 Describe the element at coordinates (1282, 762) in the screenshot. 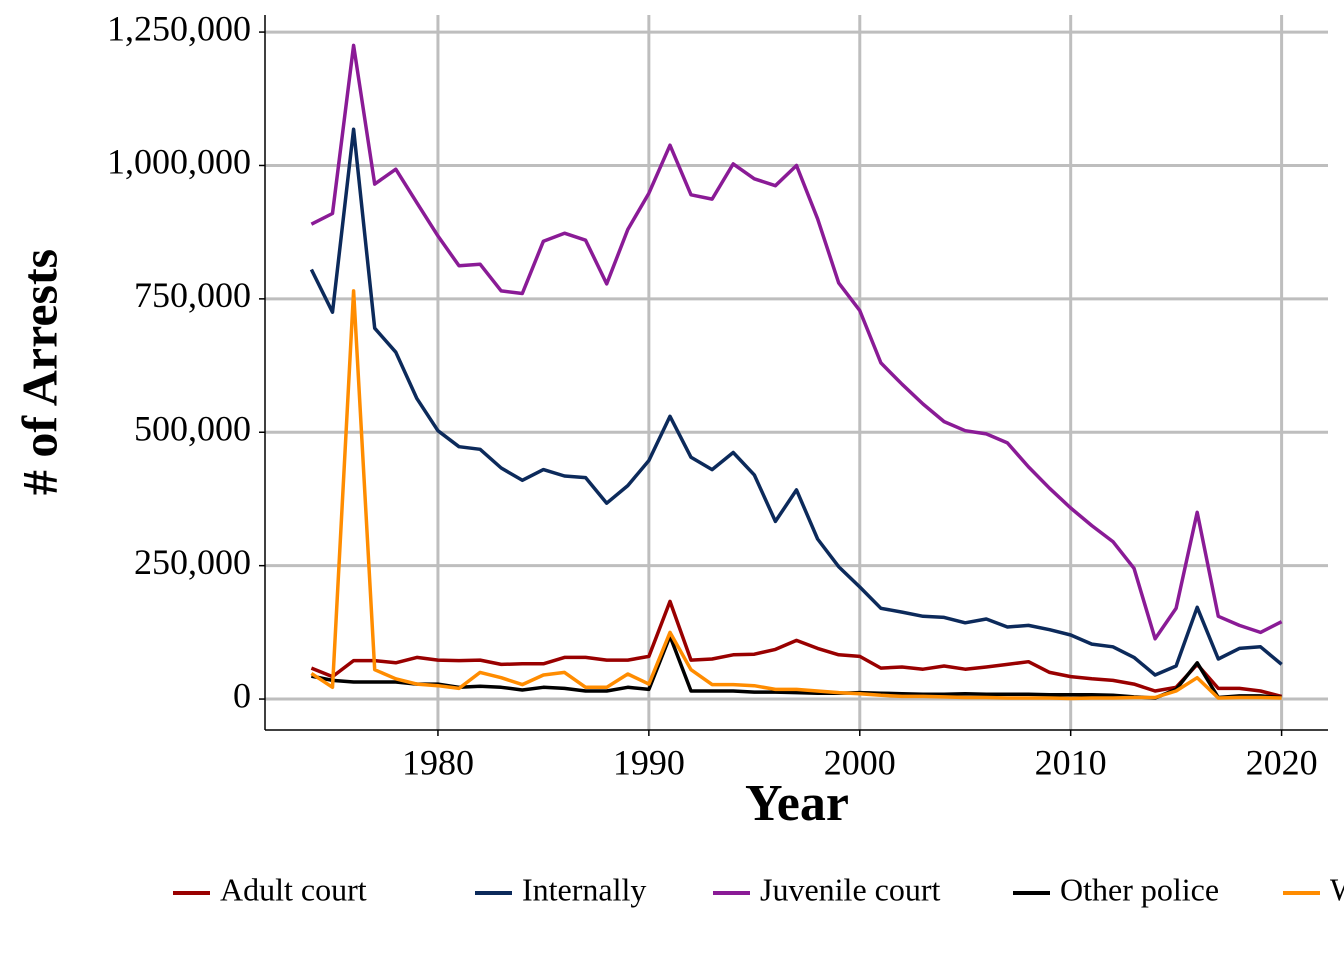

I see `x-tick-label: 2020` at that location.